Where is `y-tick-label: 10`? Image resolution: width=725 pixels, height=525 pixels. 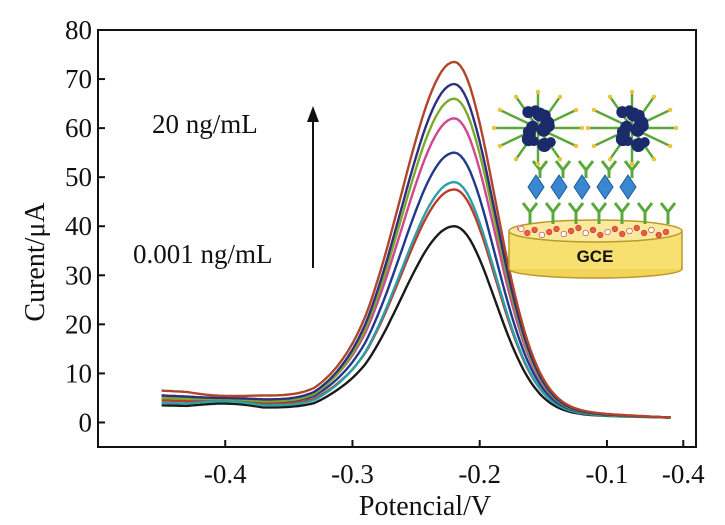
y-tick-label: 10 is located at coordinates (78, 373).